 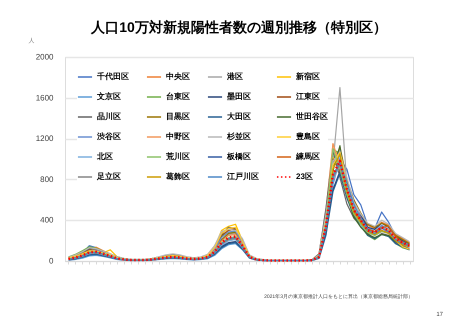 I want to click on legend-label: 豊島区, so click(x=307, y=136).